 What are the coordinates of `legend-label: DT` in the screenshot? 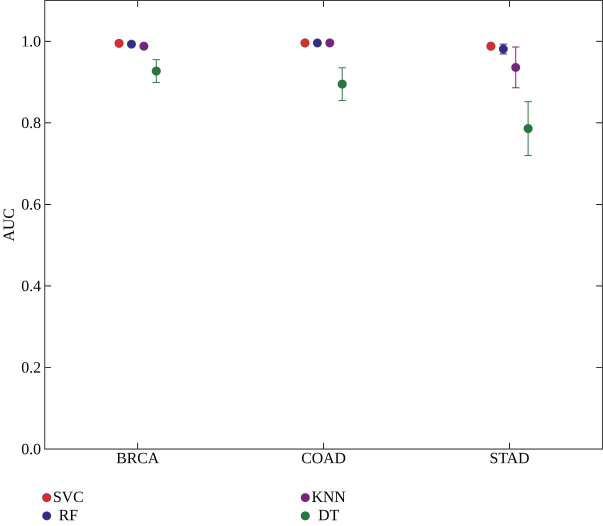 It's located at (328, 515).